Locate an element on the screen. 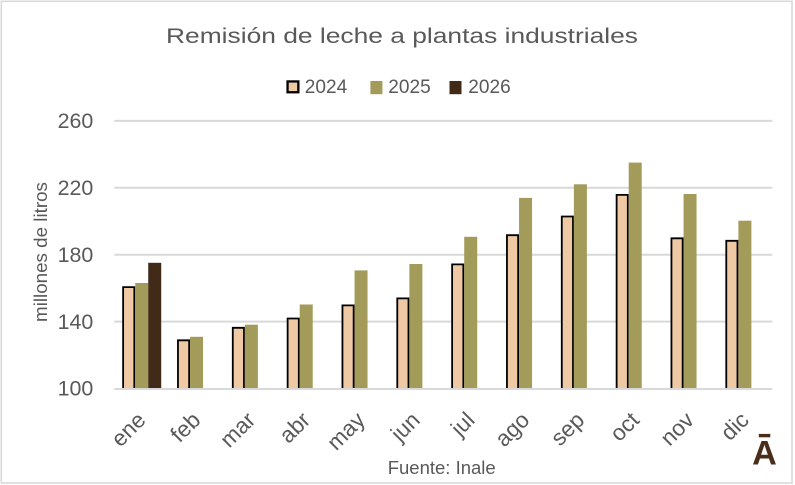 The width and height of the screenshot is (795, 485). svg-text: 100 is located at coordinates (76, 389).